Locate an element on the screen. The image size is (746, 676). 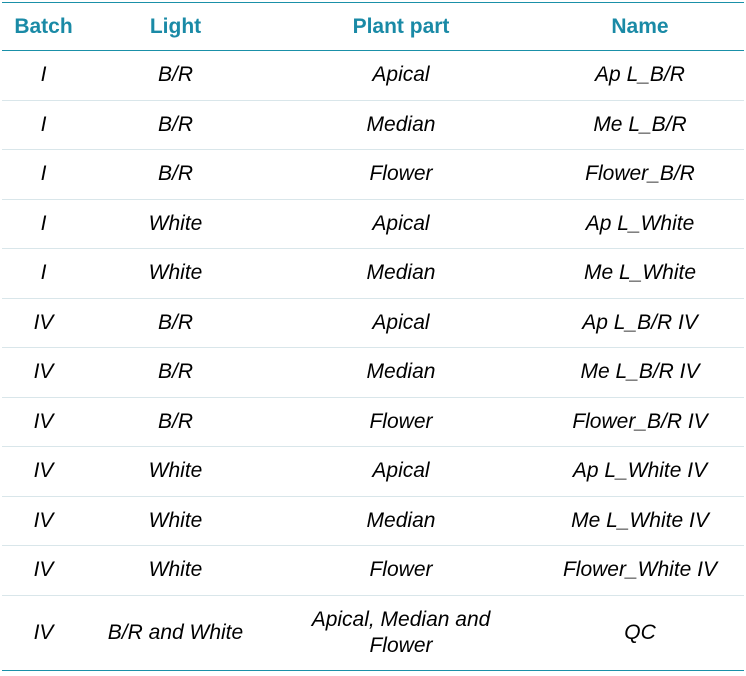
cell-name: Flower_B/R is located at coordinates (640, 174).